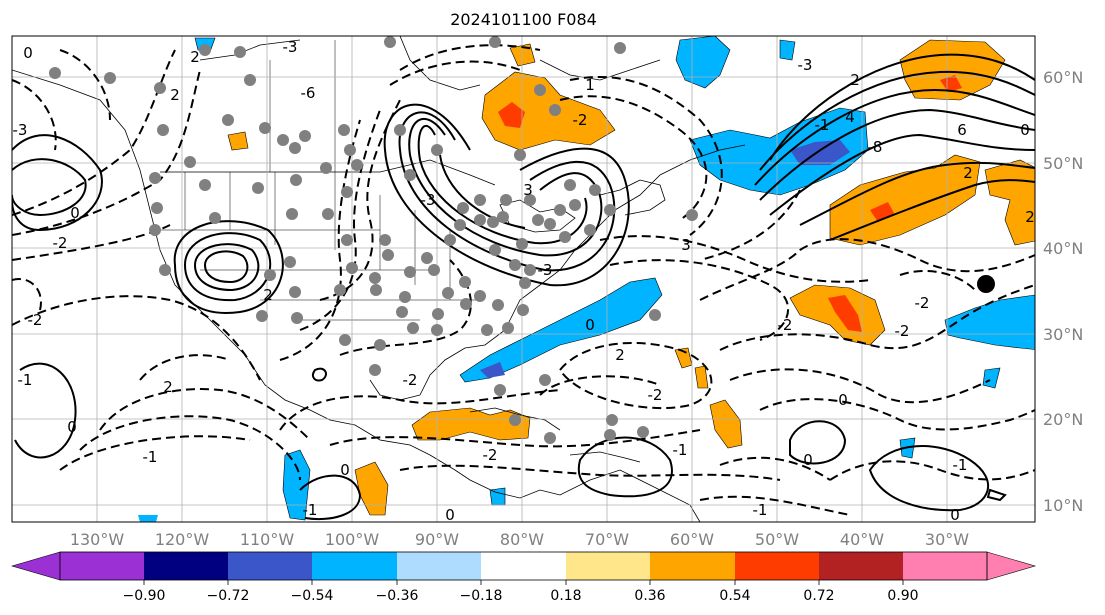 This screenshot has width=1105, height=615. What do you see at coordinates (523, 19) in the screenshot?
I see `map-title: 2024101100 F084` at bounding box center [523, 19].